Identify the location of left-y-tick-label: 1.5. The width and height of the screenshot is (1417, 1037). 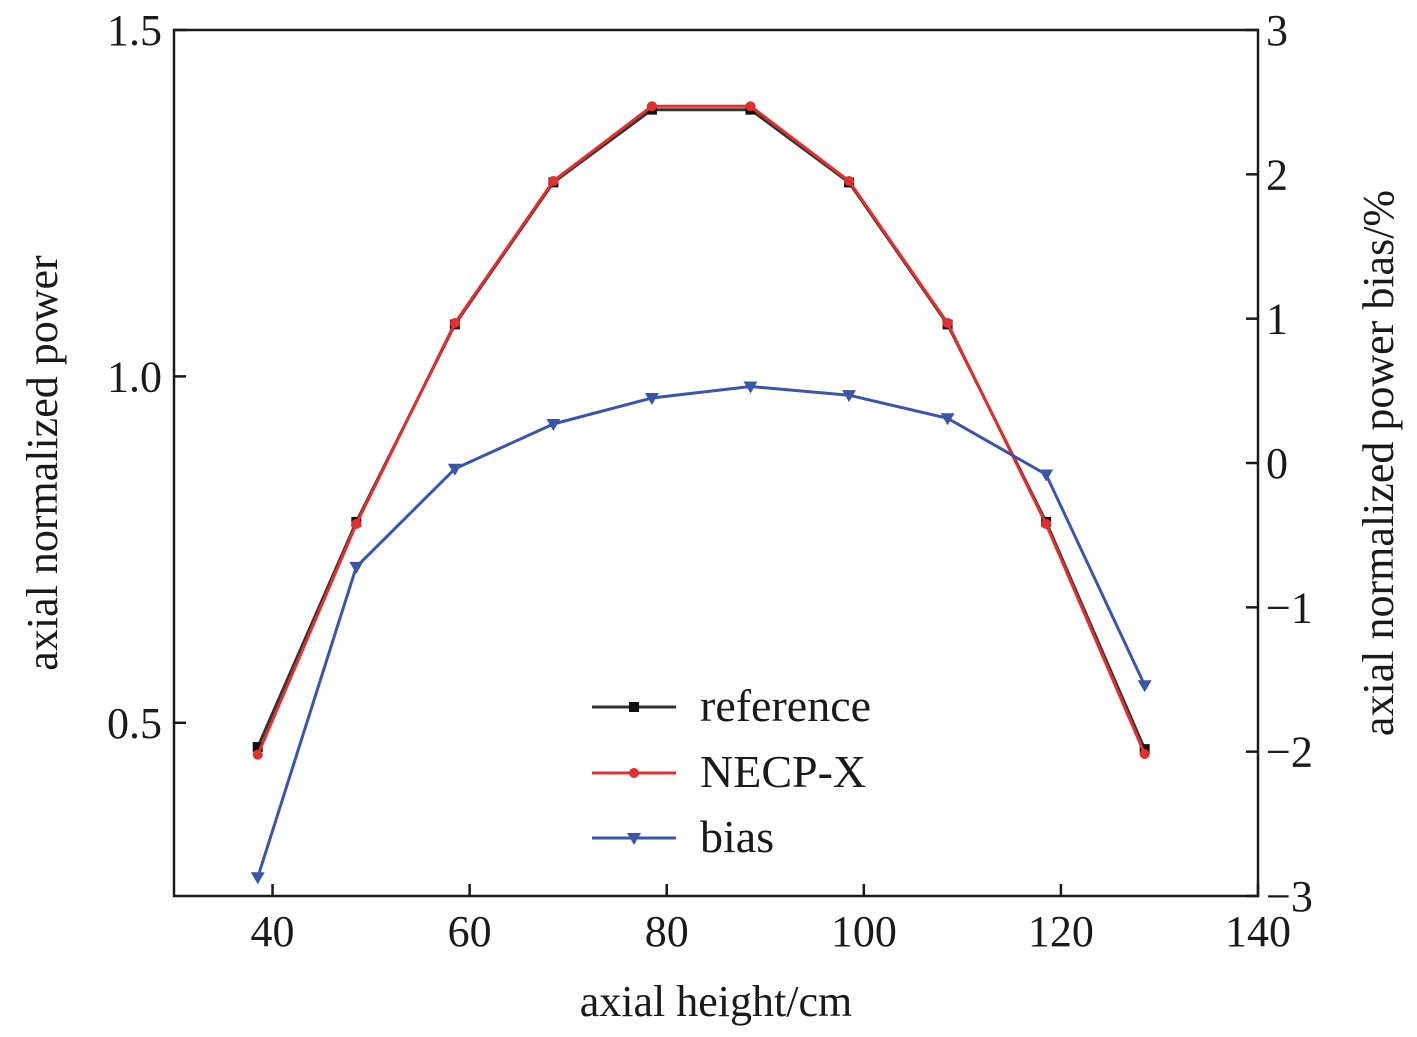
(134, 30).